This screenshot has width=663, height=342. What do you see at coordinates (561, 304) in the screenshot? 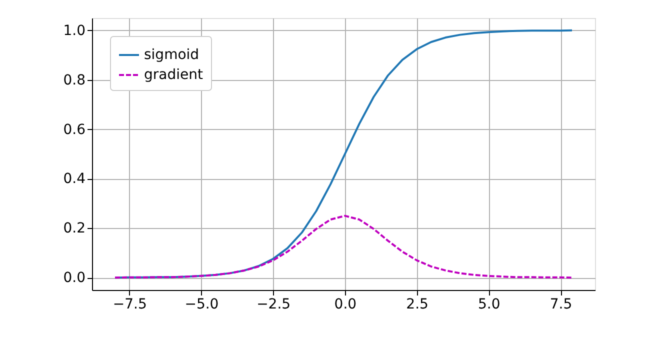
I see `x-tick-label: 7.5` at bounding box center [561, 304].